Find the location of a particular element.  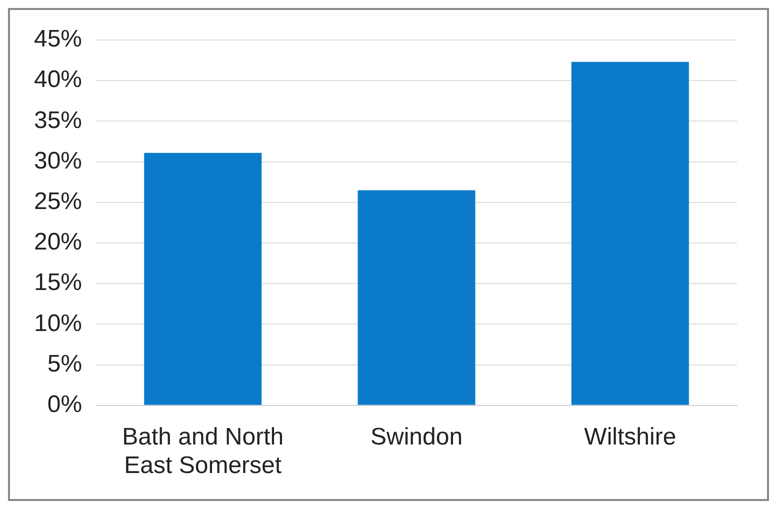

y-tick-label: 5% is located at coordinates (64, 364).